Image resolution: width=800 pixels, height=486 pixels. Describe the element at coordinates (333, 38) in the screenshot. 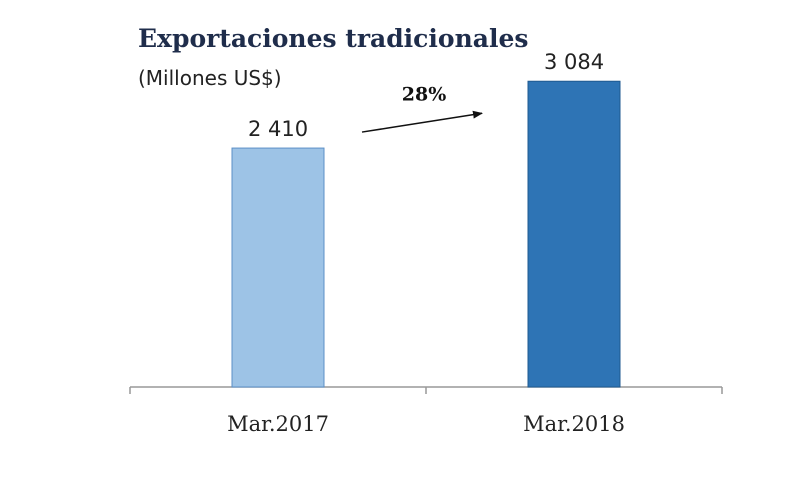

I see `chart-title: Exportaciones tradicionales` at that location.